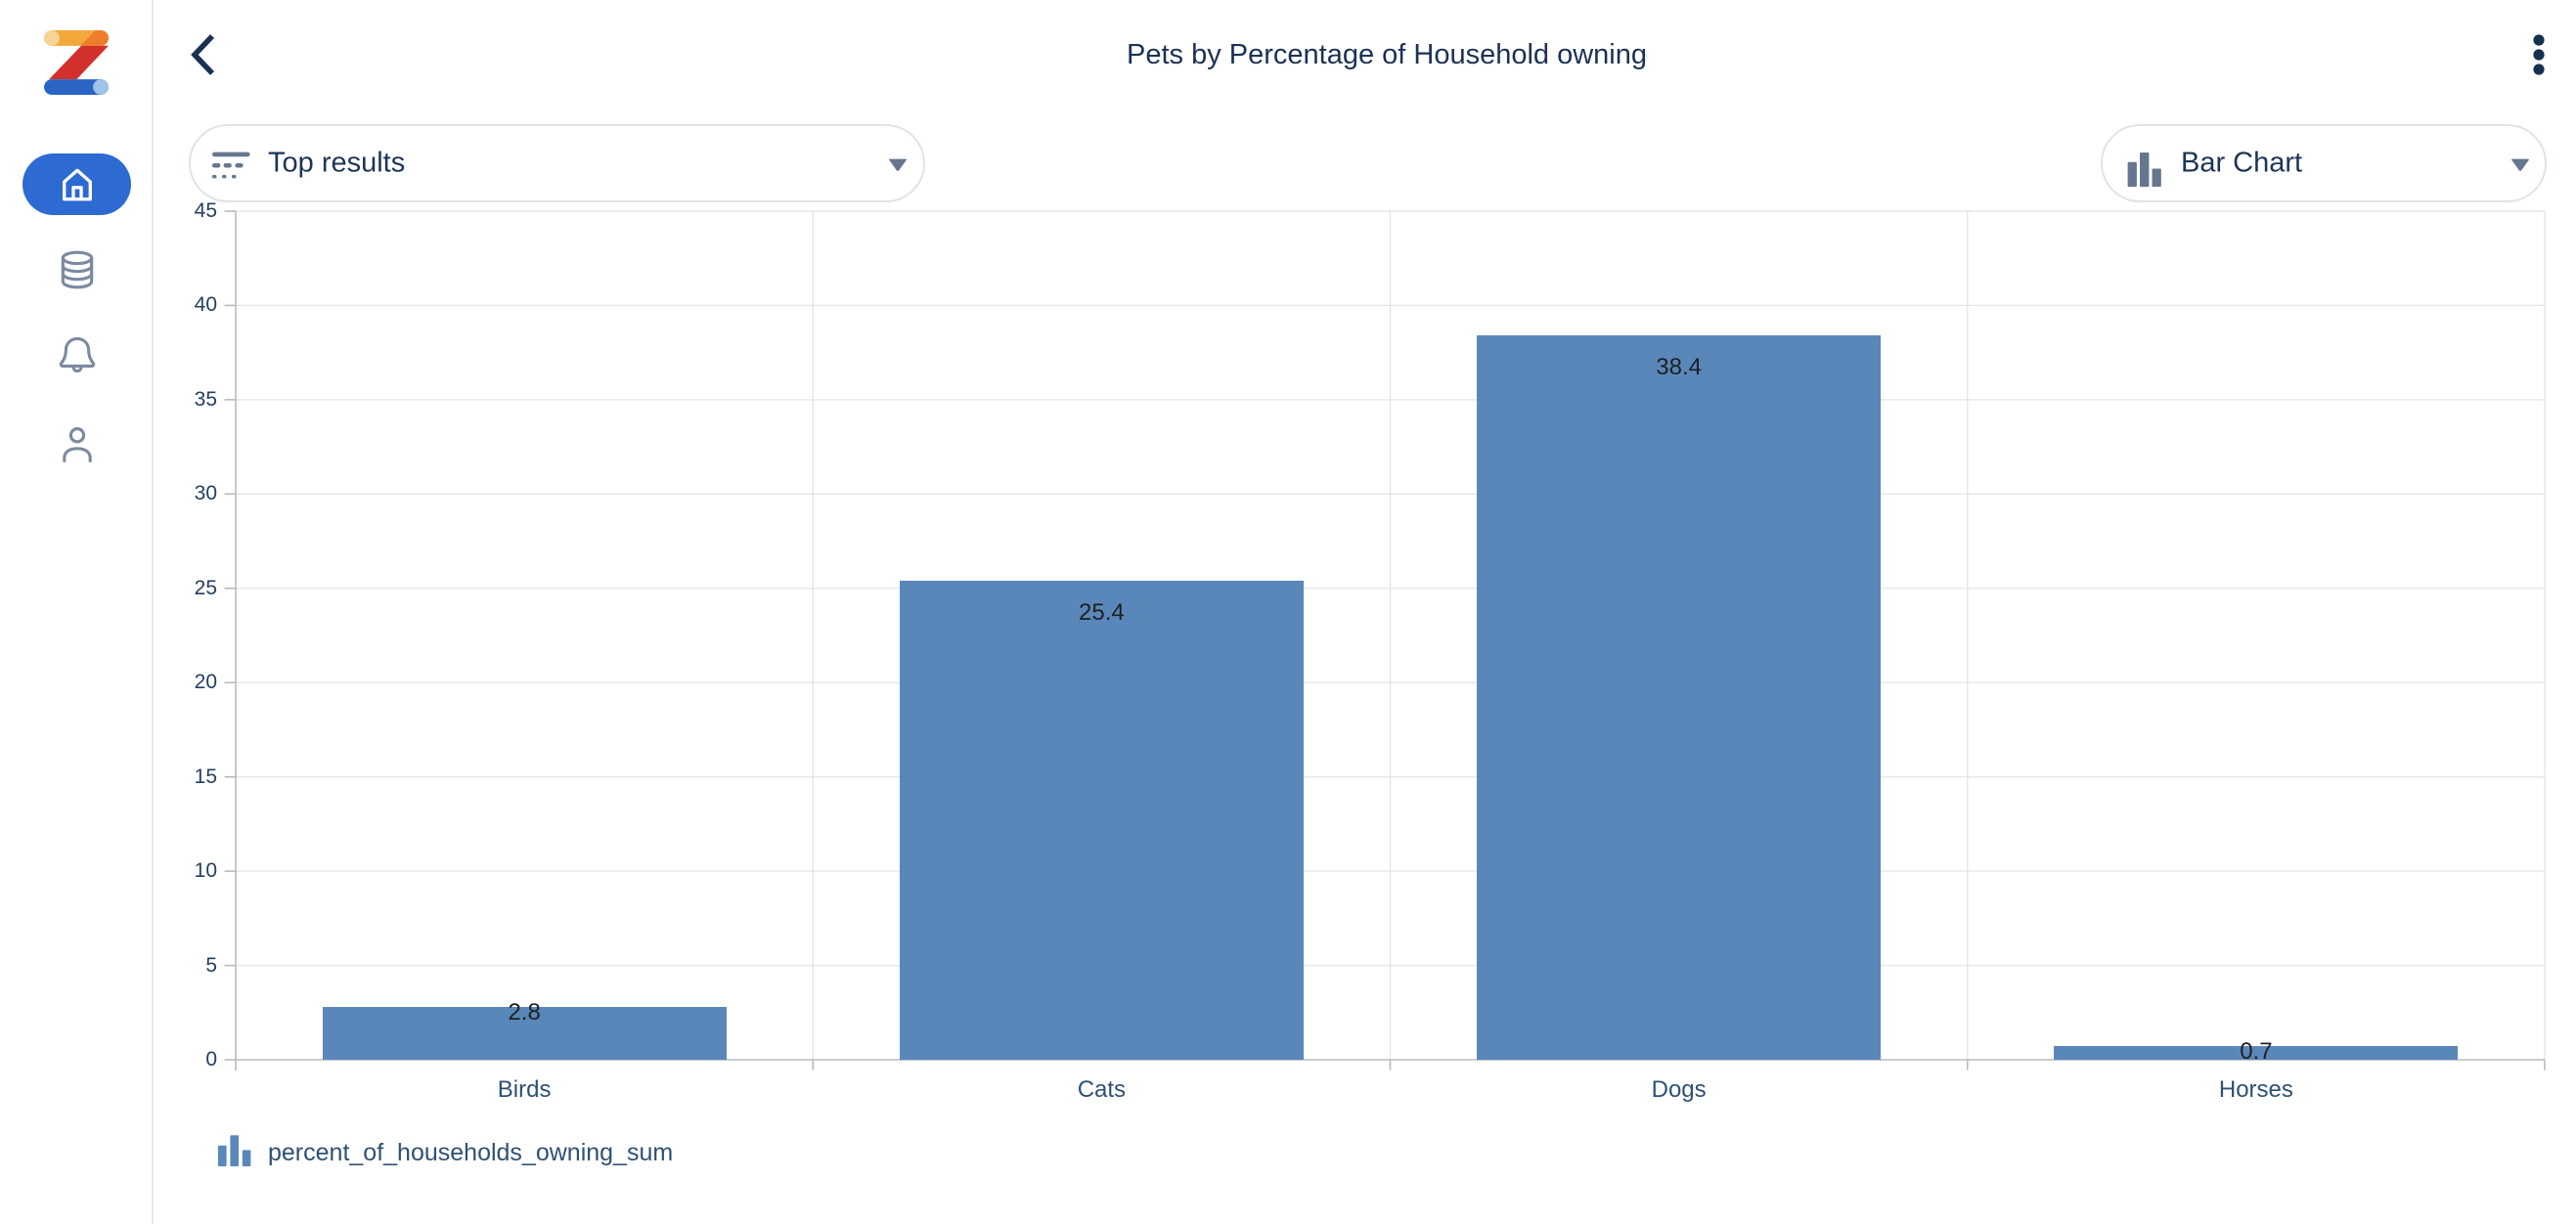 This screenshot has height=1224, width=2576. I want to click on home-icon, so click(77, 184).